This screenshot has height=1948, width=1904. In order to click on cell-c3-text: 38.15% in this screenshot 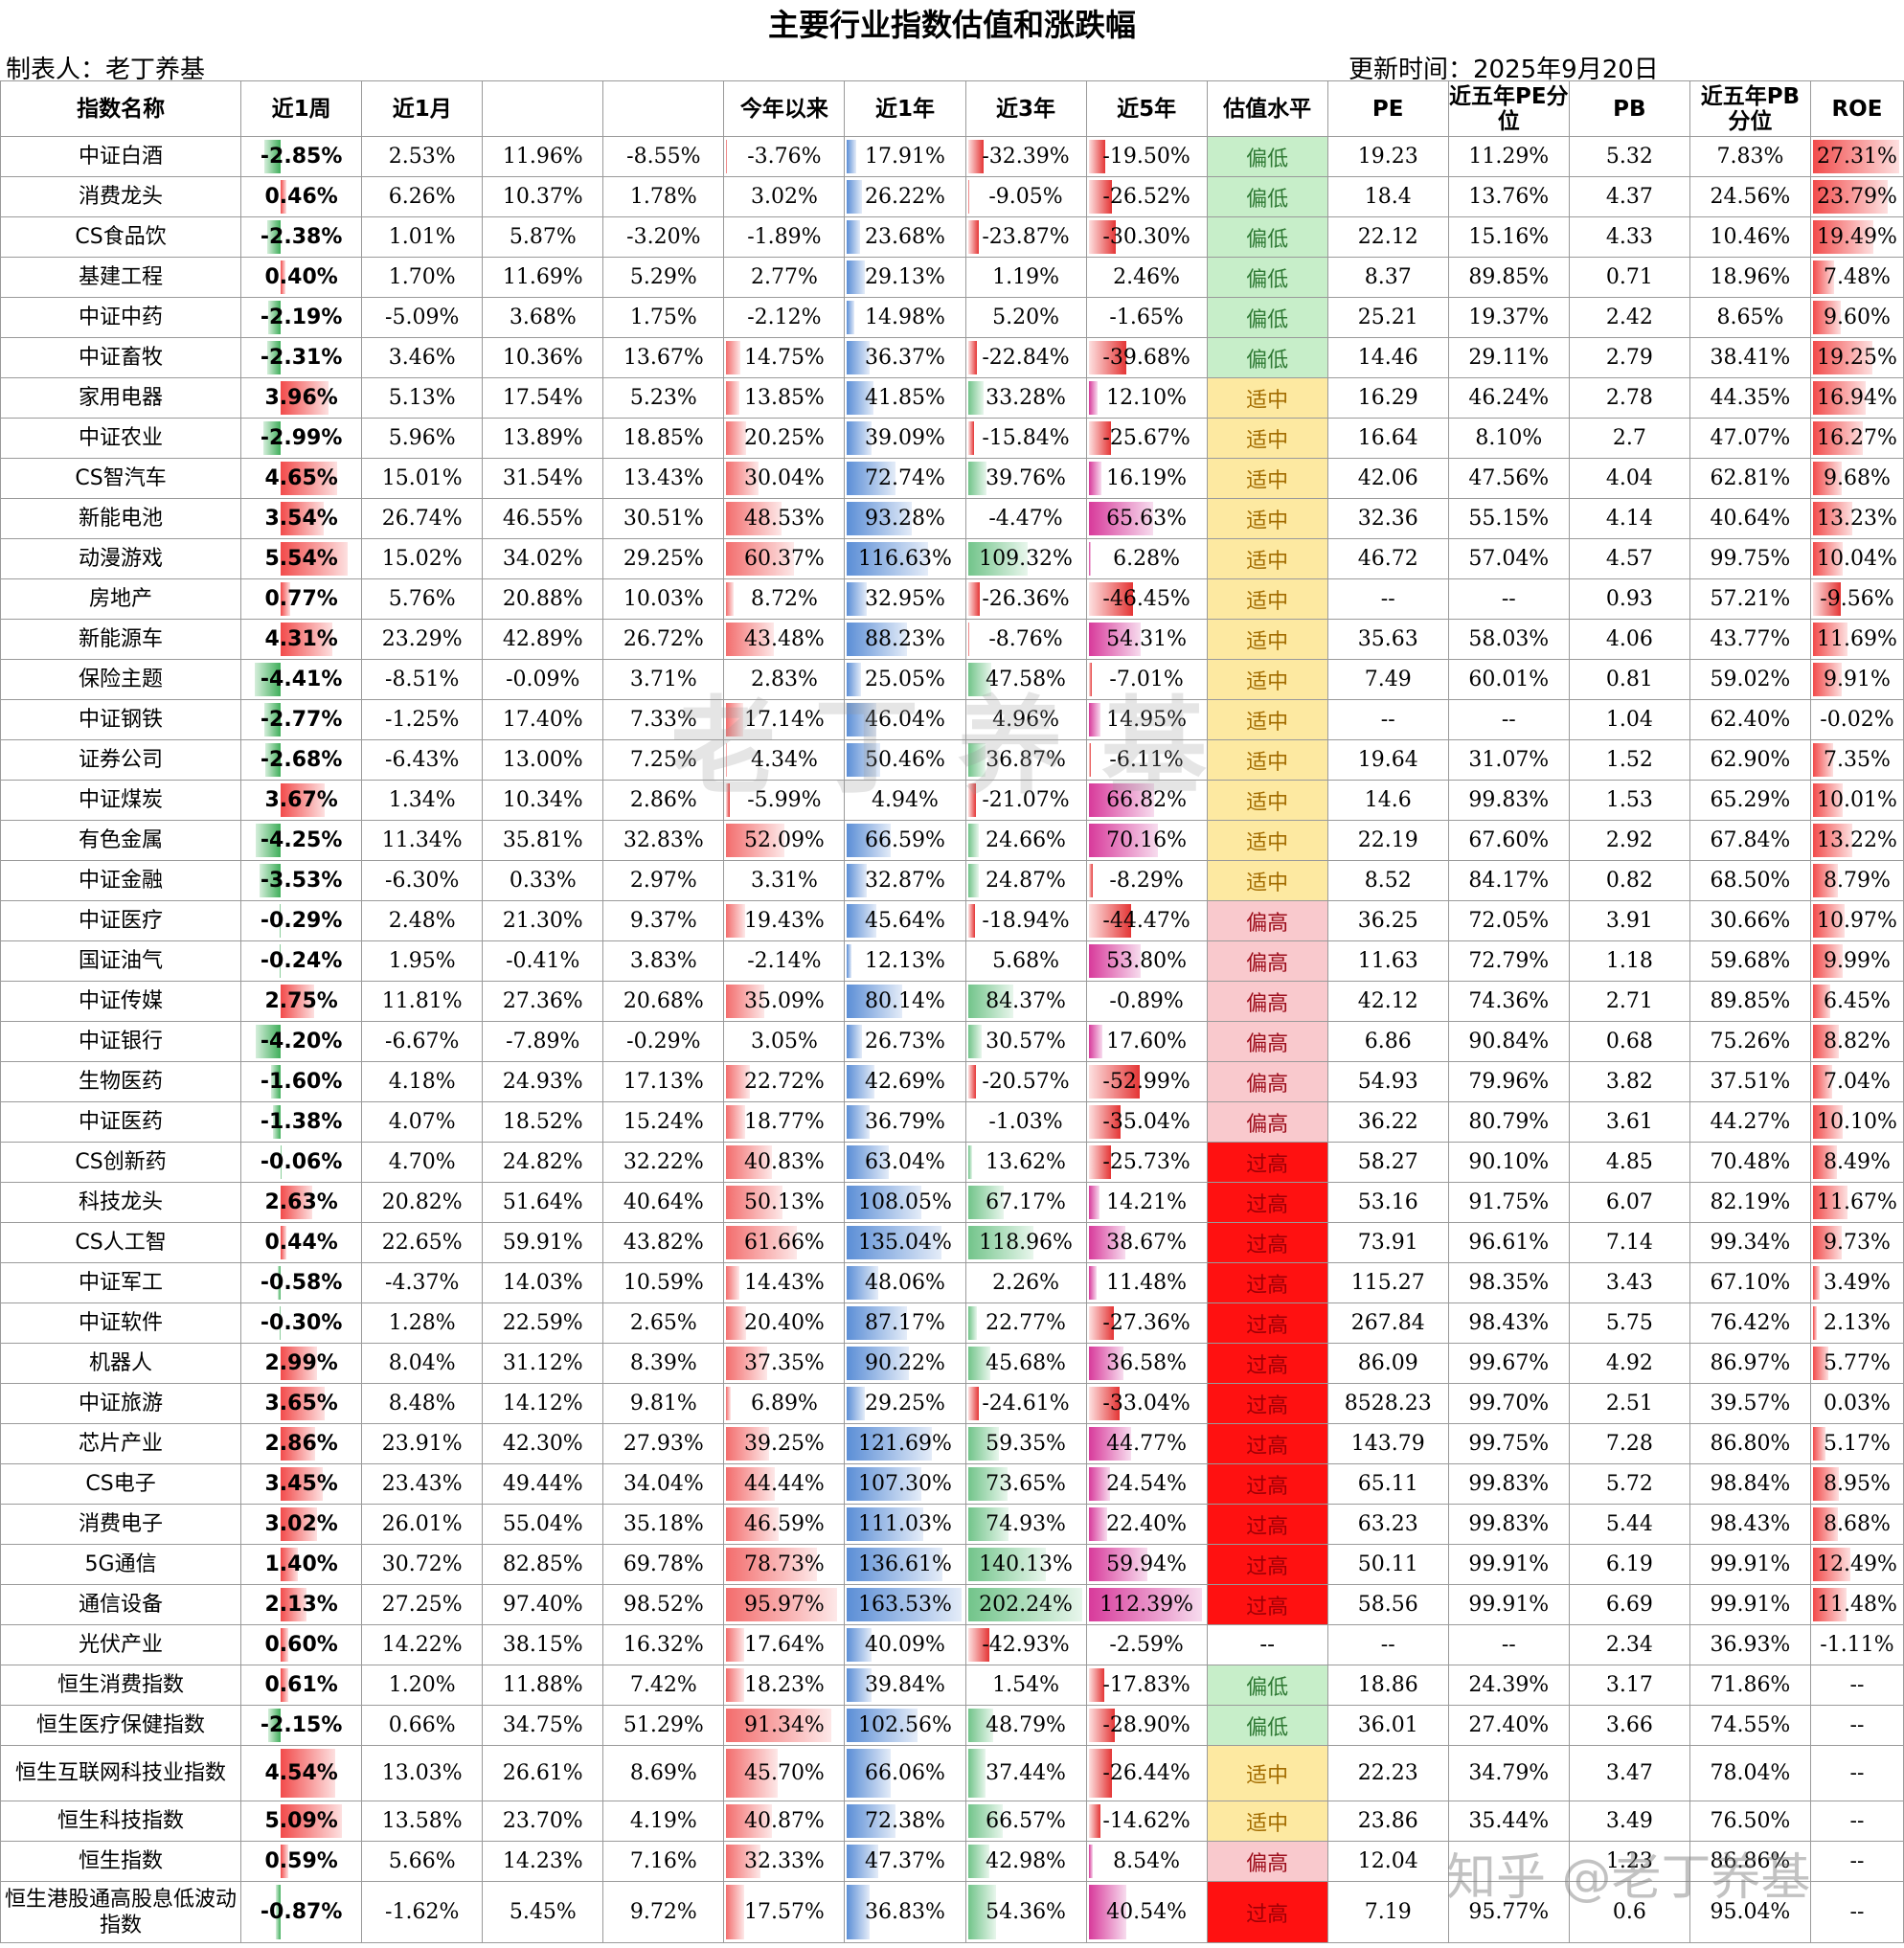, I will do `click(542, 1645)`.